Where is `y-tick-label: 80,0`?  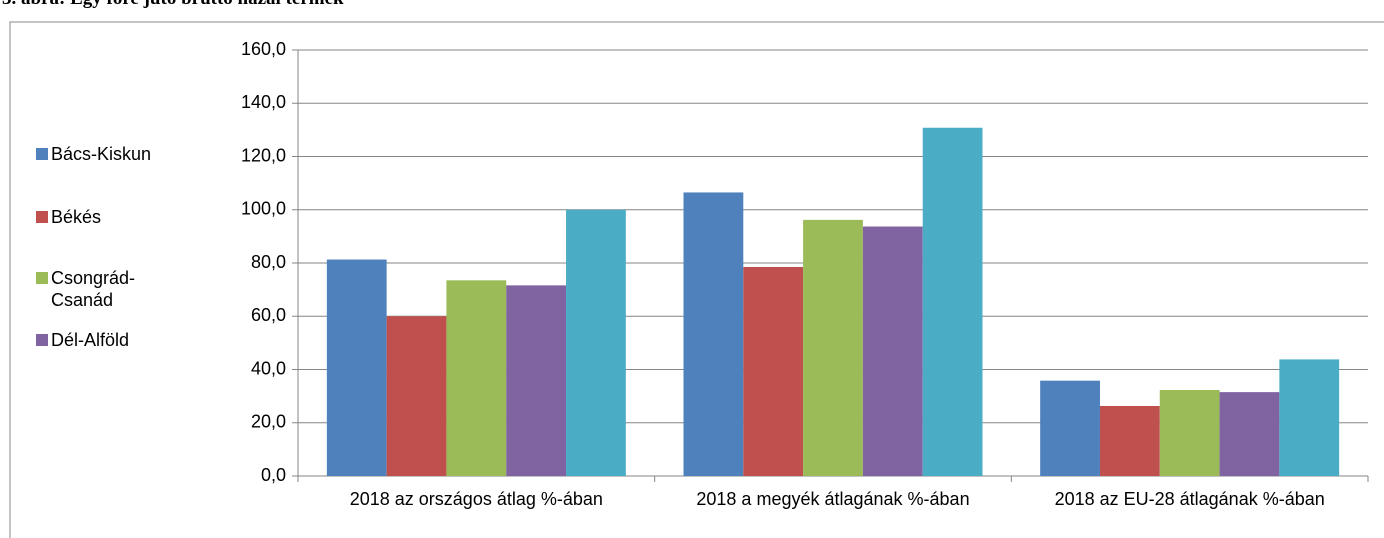
y-tick-label: 80,0 is located at coordinates (268, 262).